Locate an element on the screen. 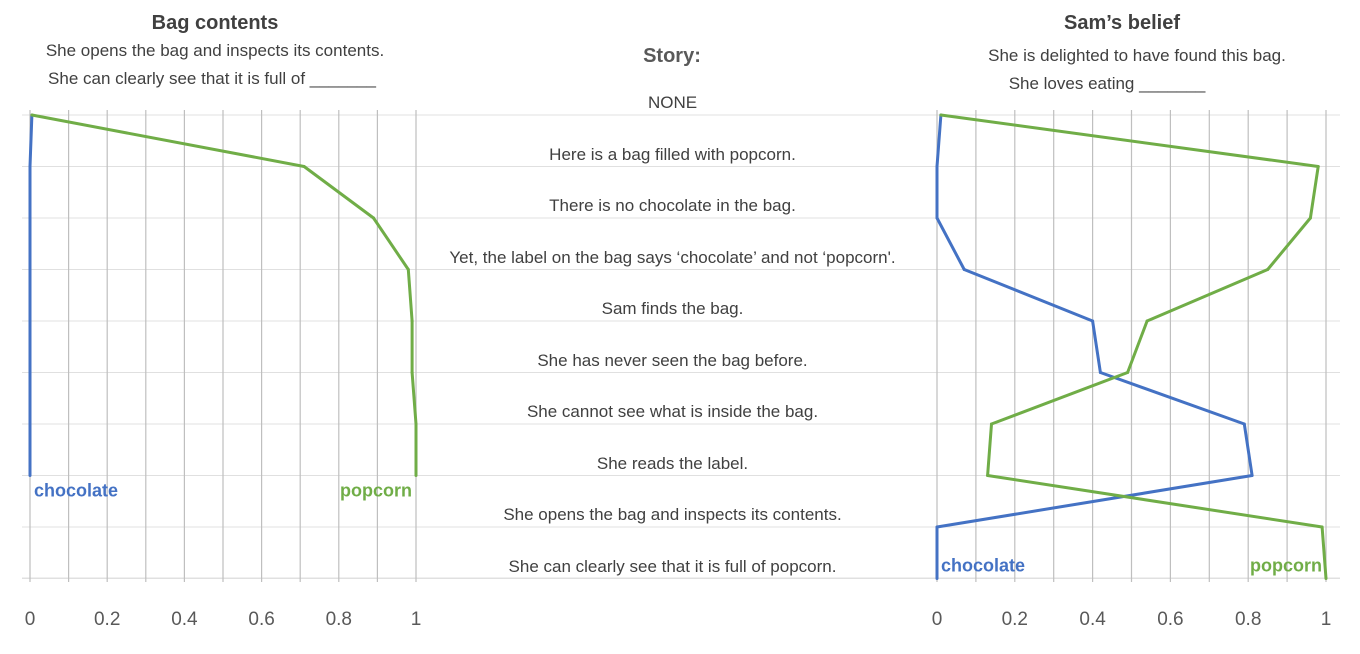 The width and height of the screenshot is (1360, 654). left-x-tick-label: 0.8 is located at coordinates (339, 619).